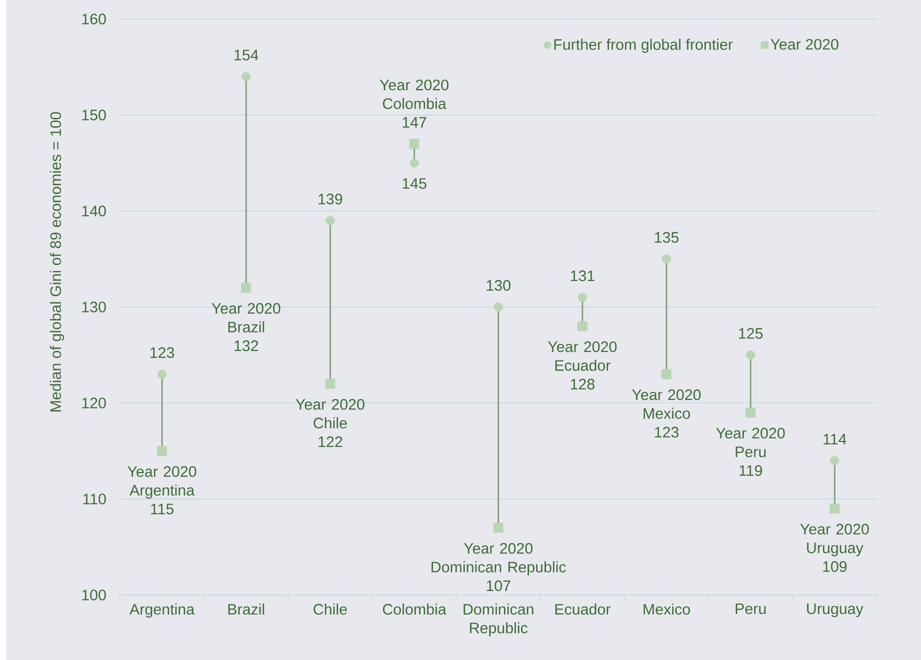 The width and height of the screenshot is (921, 660). Describe the element at coordinates (330, 422) in the screenshot. I see `data-label: Year 2020 Chile 122` at that location.